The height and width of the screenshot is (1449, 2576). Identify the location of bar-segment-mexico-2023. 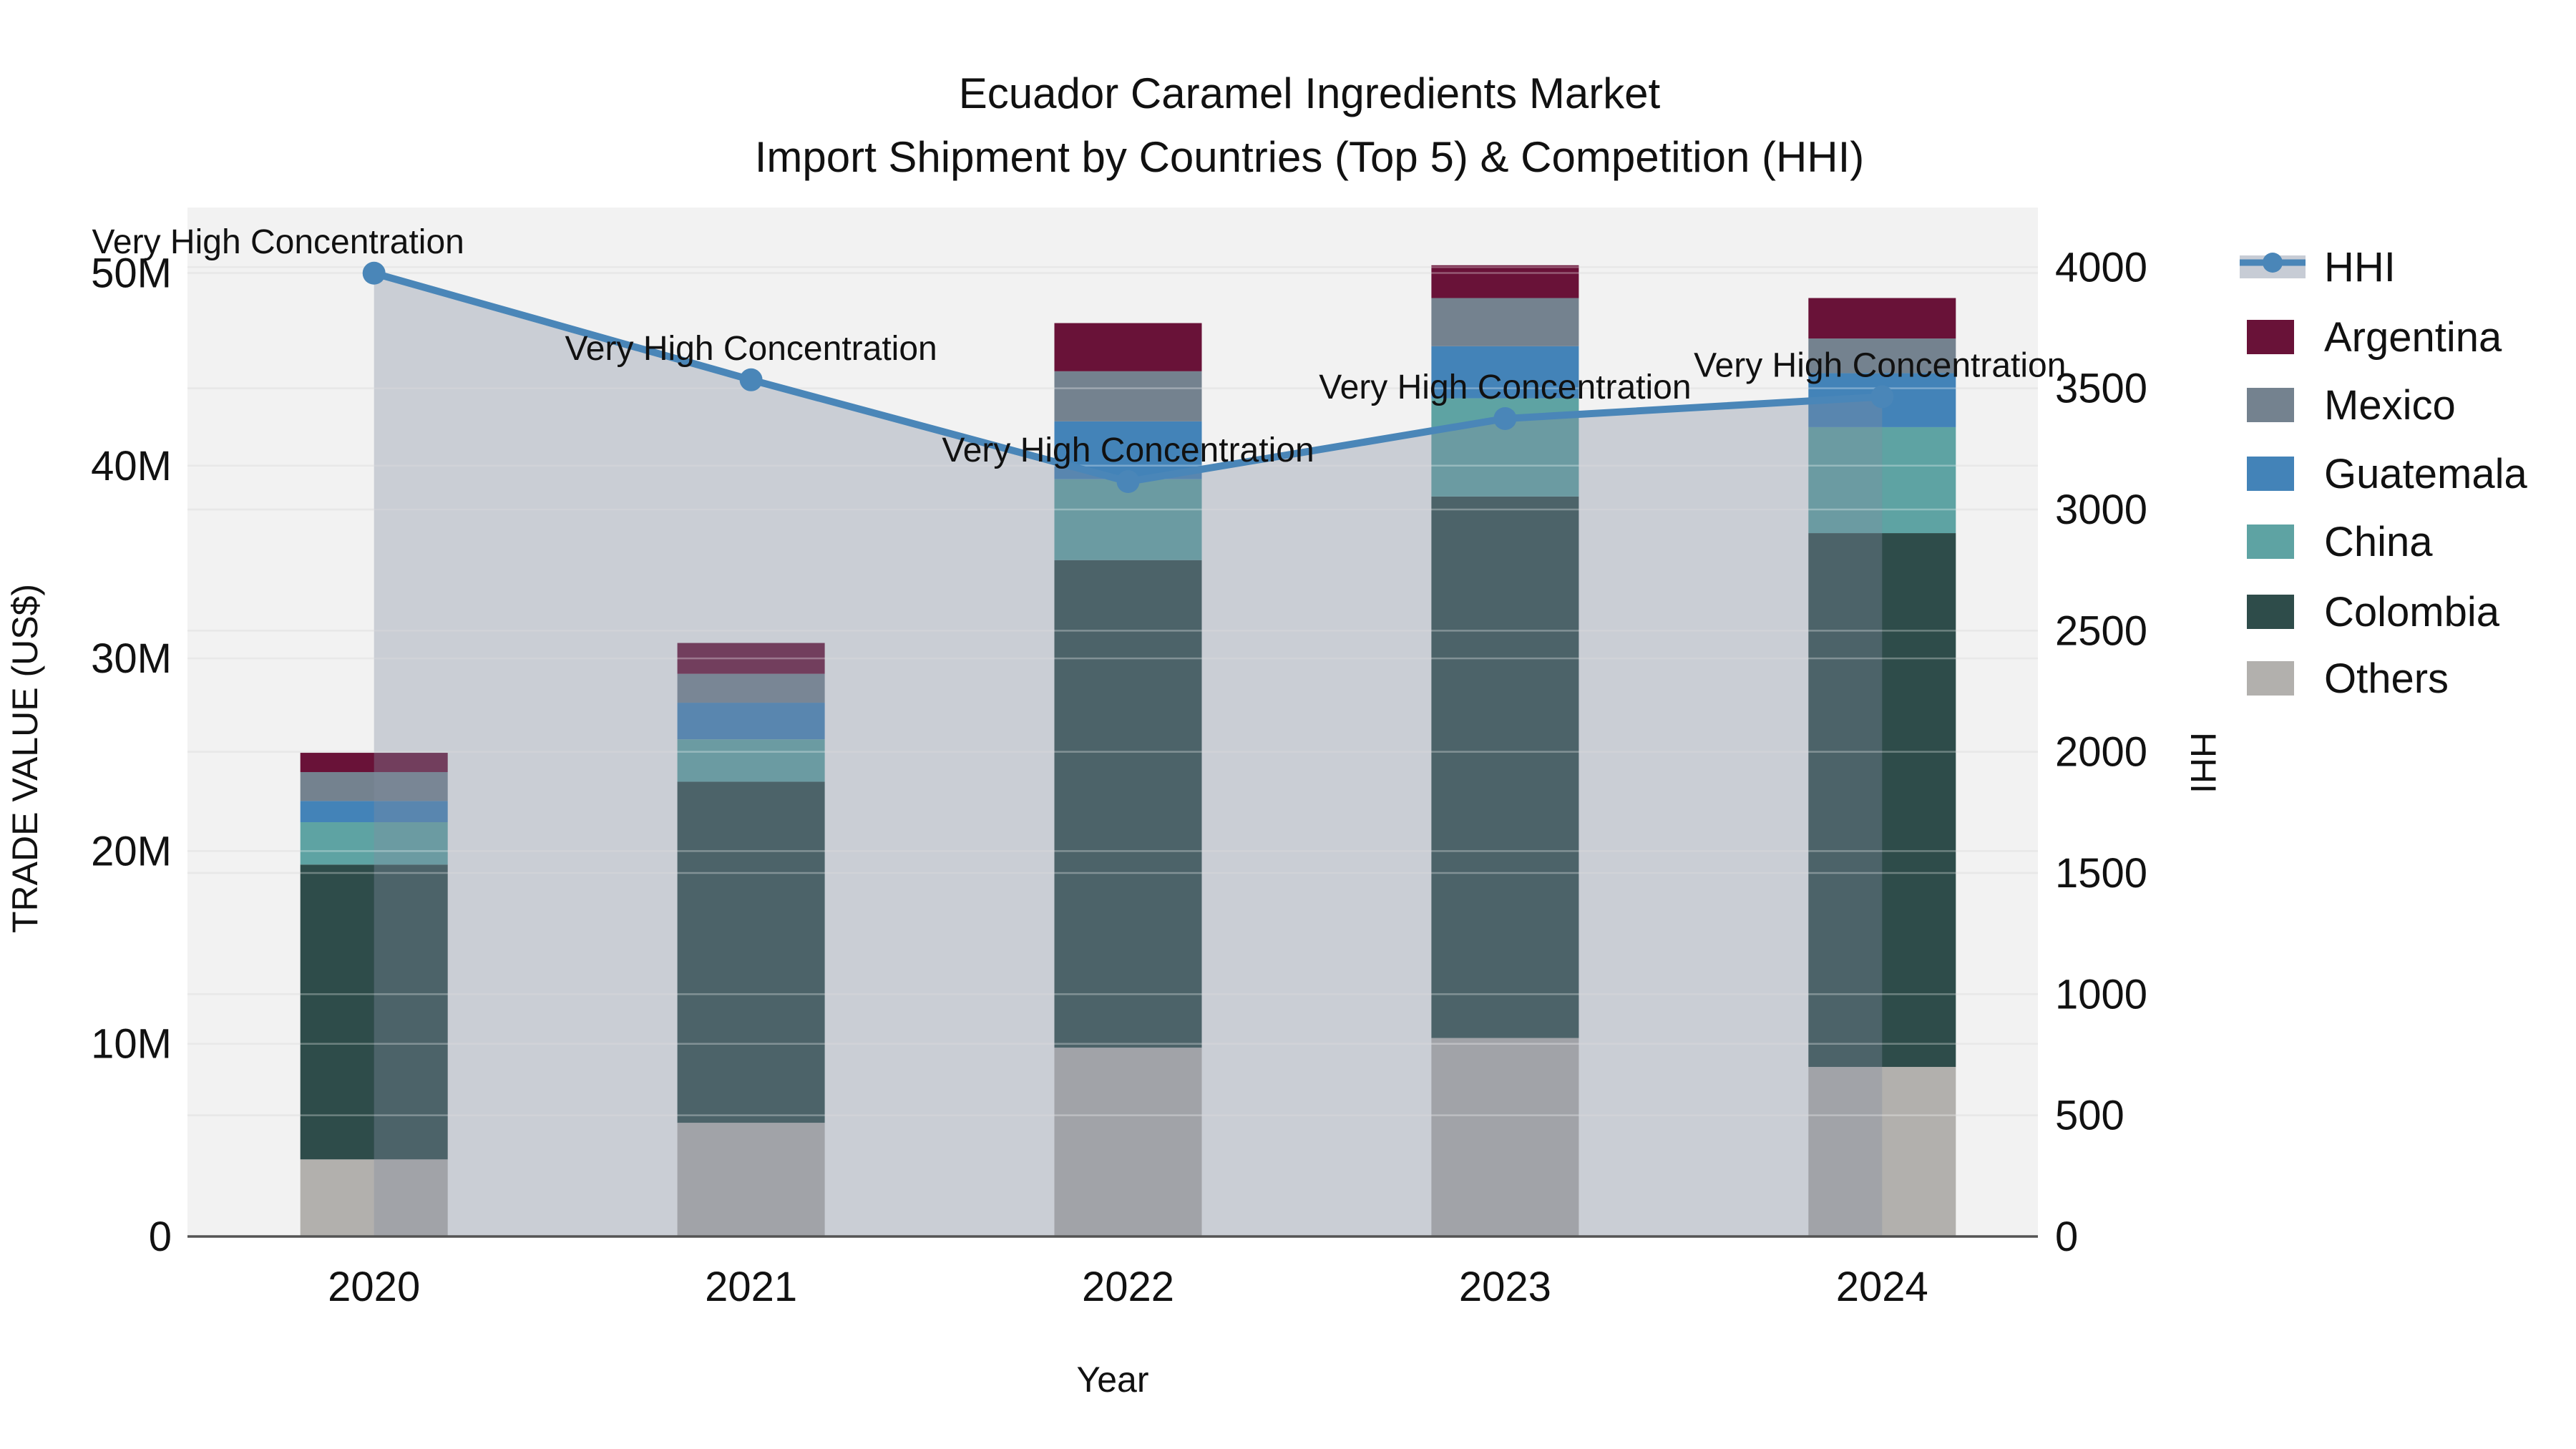
(1505, 322).